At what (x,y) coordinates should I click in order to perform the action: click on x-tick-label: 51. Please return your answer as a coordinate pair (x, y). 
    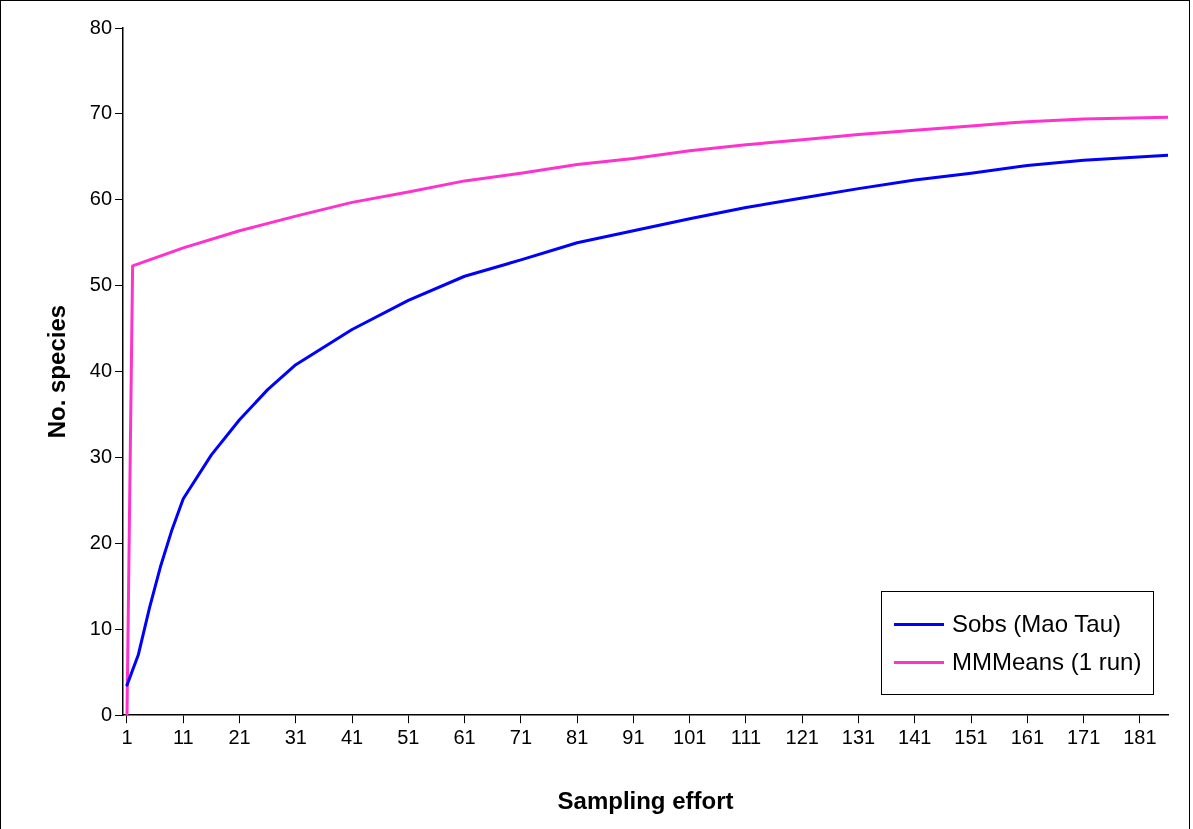
    Looking at the image, I should click on (408, 736).